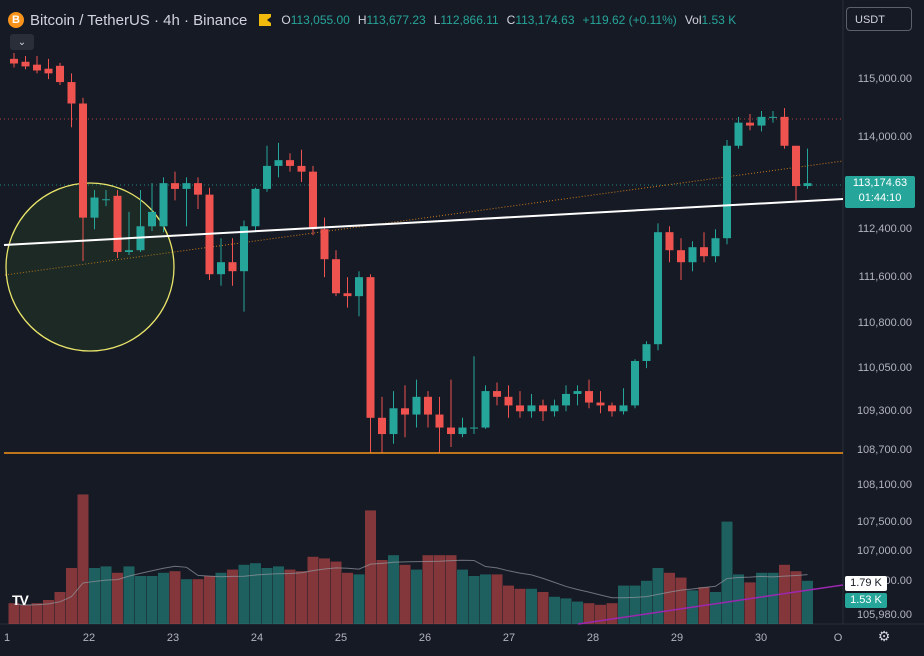  Describe the element at coordinates (265, 20) in the screenshot. I see `flag-icon` at that location.